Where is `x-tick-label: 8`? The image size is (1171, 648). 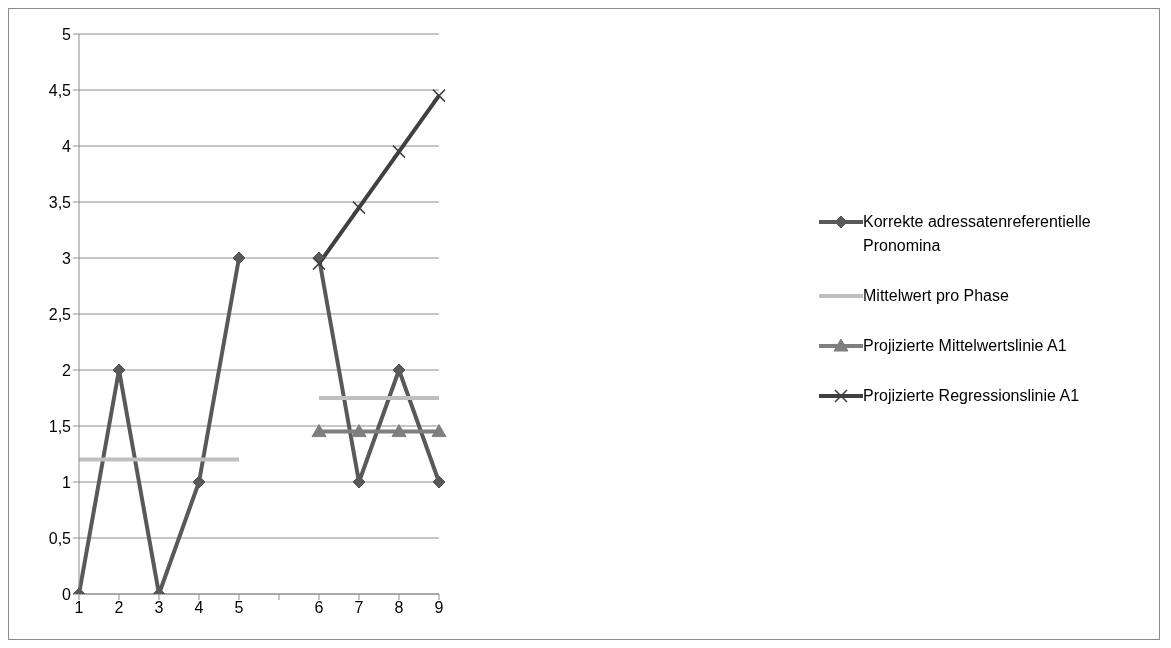 x-tick-label: 8 is located at coordinates (399, 608).